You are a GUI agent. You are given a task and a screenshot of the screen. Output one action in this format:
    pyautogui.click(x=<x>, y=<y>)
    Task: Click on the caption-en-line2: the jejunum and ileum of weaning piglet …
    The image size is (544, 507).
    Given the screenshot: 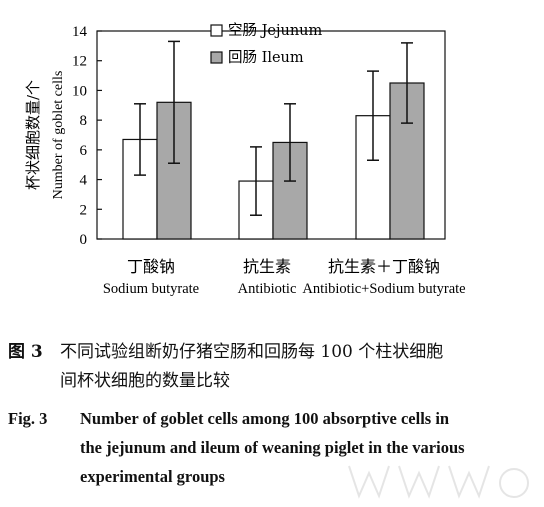 What is the action you would take?
    pyautogui.click(x=272, y=447)
    